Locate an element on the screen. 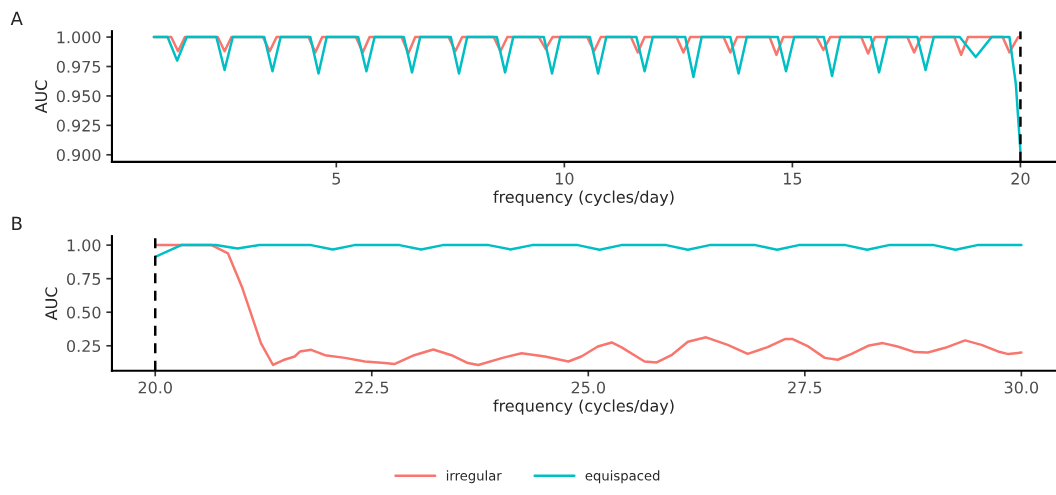 Image resolution: width=1056 pixels, height=495 pixels. x-tick-label: 5 is located at coordinates (336, 178).